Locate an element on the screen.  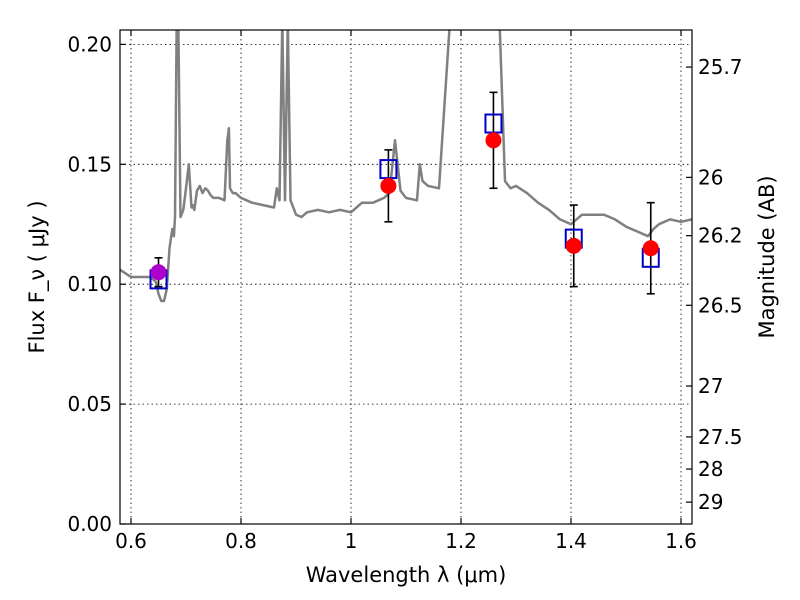
y2-axis-label: Magnitude (AB) is located at coordinates (767, 256).